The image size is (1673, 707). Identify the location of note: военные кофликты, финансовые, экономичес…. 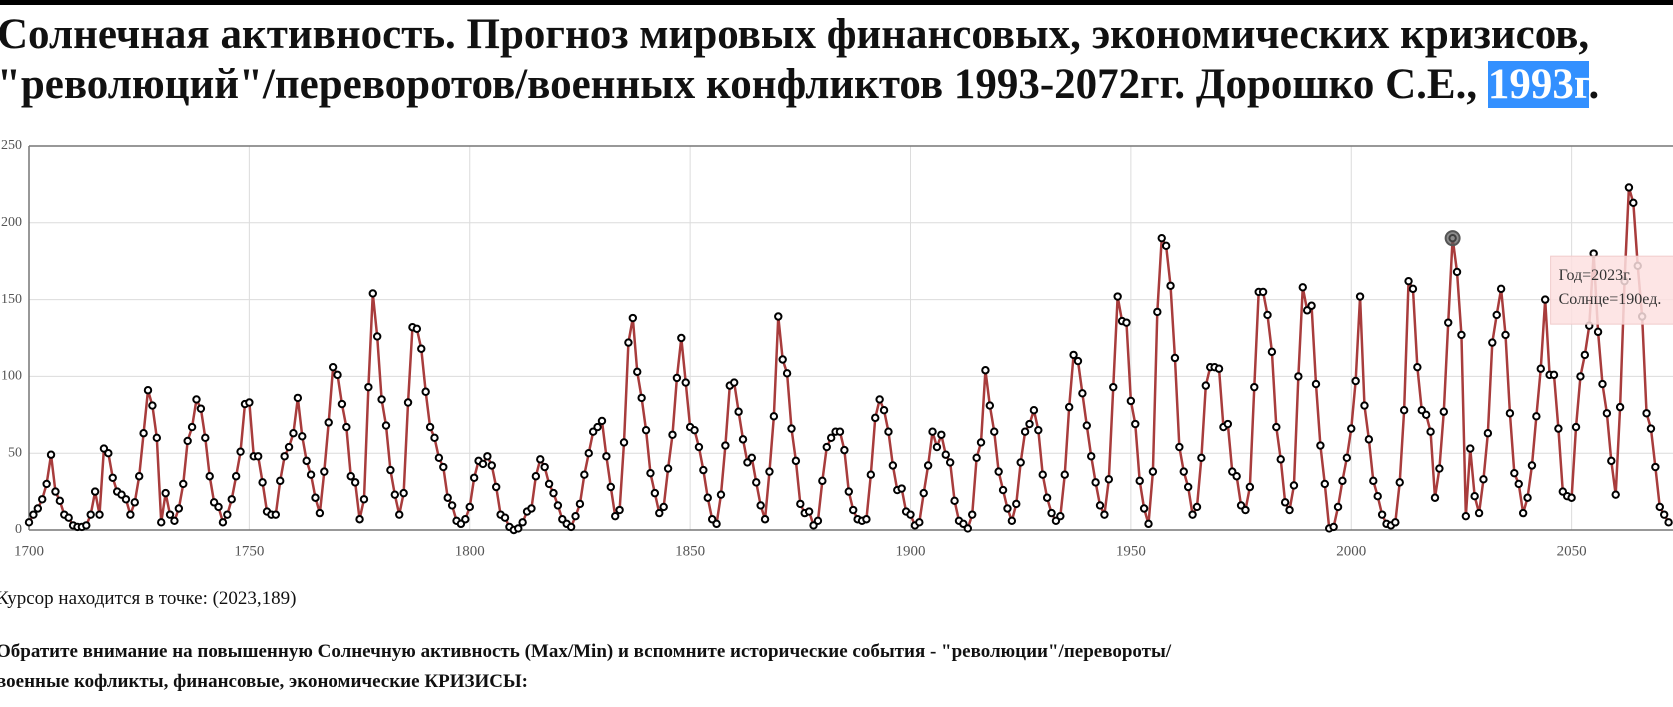
(264, 681).